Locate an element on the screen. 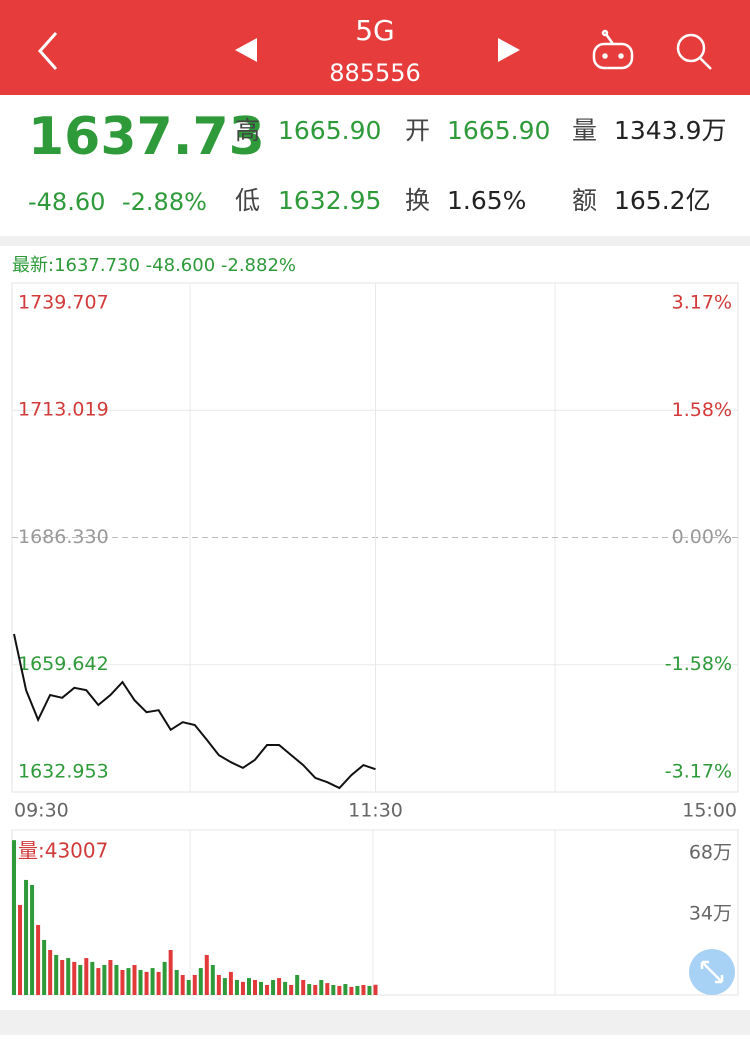 This screenshot has width=750, height=1039. y-tick-label: 68万 is located at coordinates (710, 853).